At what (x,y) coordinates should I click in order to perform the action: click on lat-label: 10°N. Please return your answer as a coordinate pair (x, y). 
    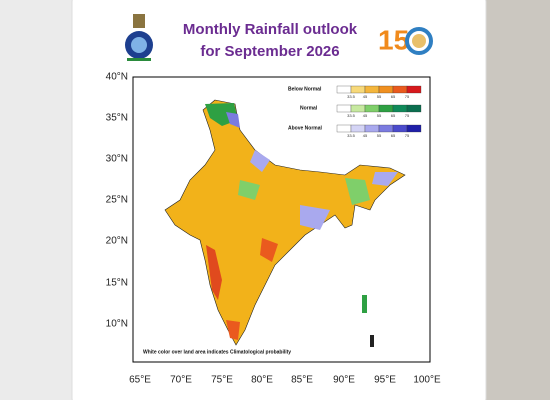
    Looking at the image, I should click on (117, 324).